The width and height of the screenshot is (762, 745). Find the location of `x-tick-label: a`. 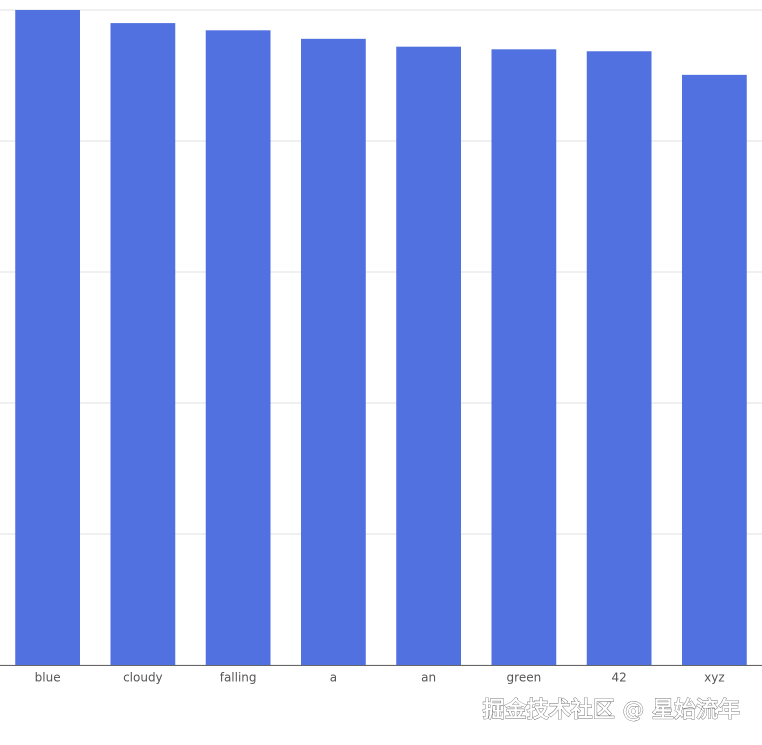

x-tick-label: a is located at coordinates (333, 678).